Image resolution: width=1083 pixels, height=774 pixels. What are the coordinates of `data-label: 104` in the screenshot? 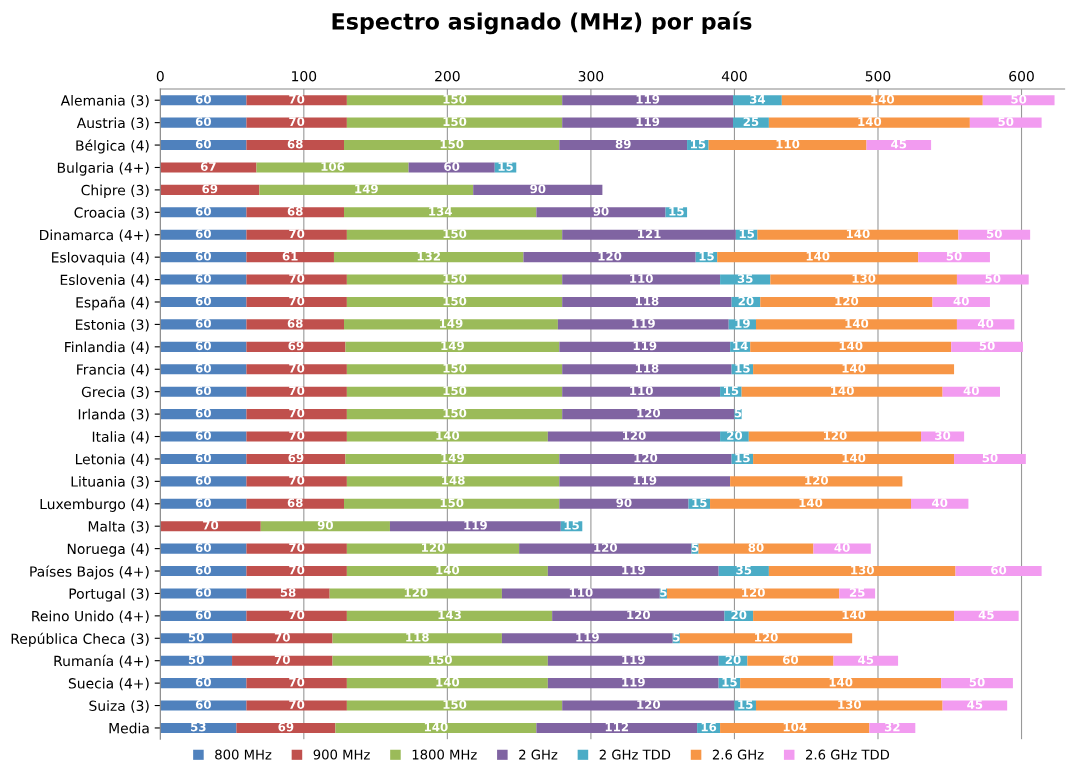 It's located at (795, 727).